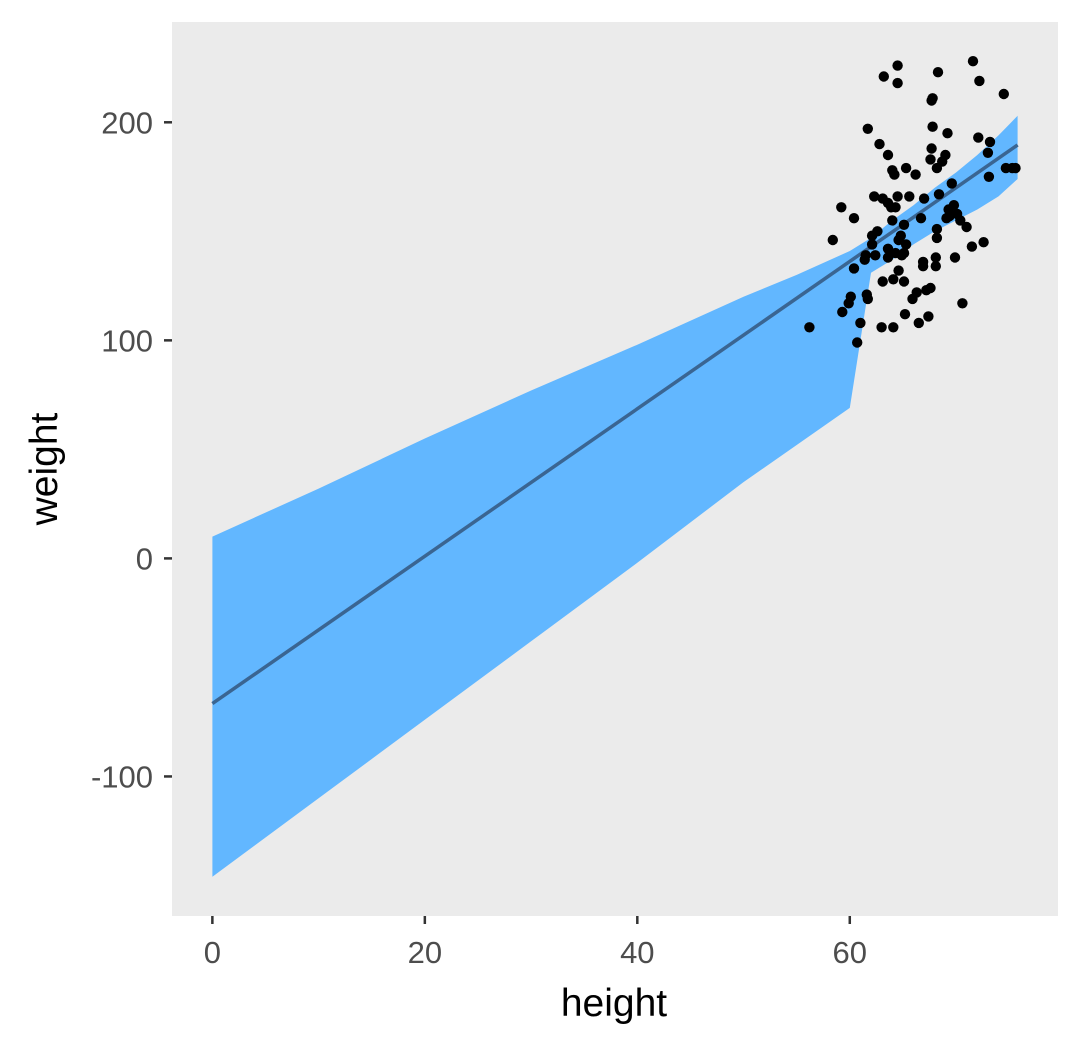  I want to click on x-axis-title: height, so click(614, 1003).